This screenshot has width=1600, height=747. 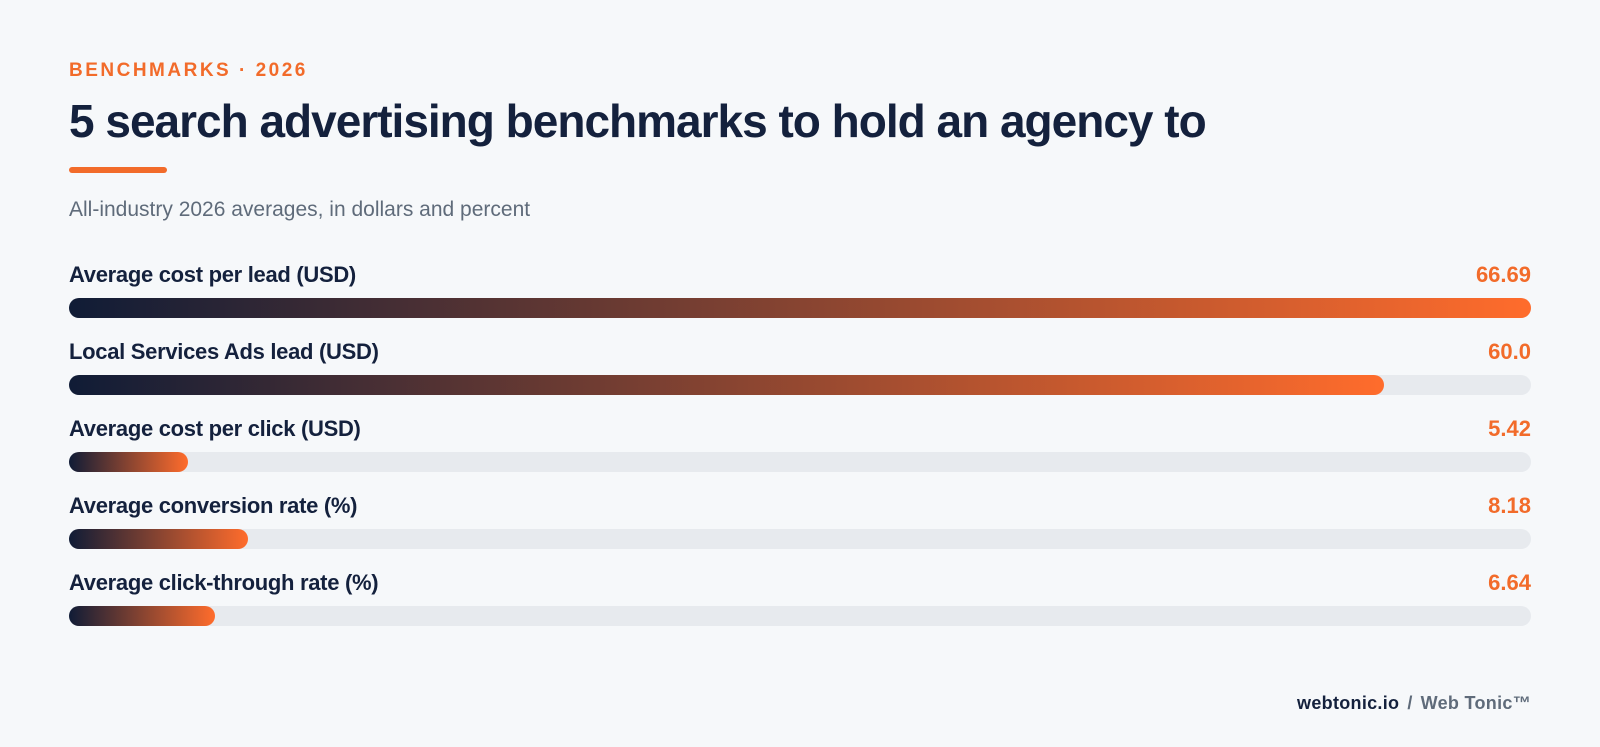 What do you see at coordinates (1509, 582) in the screenshot?
I see `bar-value-label: 6.64` at bounding box center [1509, 582].